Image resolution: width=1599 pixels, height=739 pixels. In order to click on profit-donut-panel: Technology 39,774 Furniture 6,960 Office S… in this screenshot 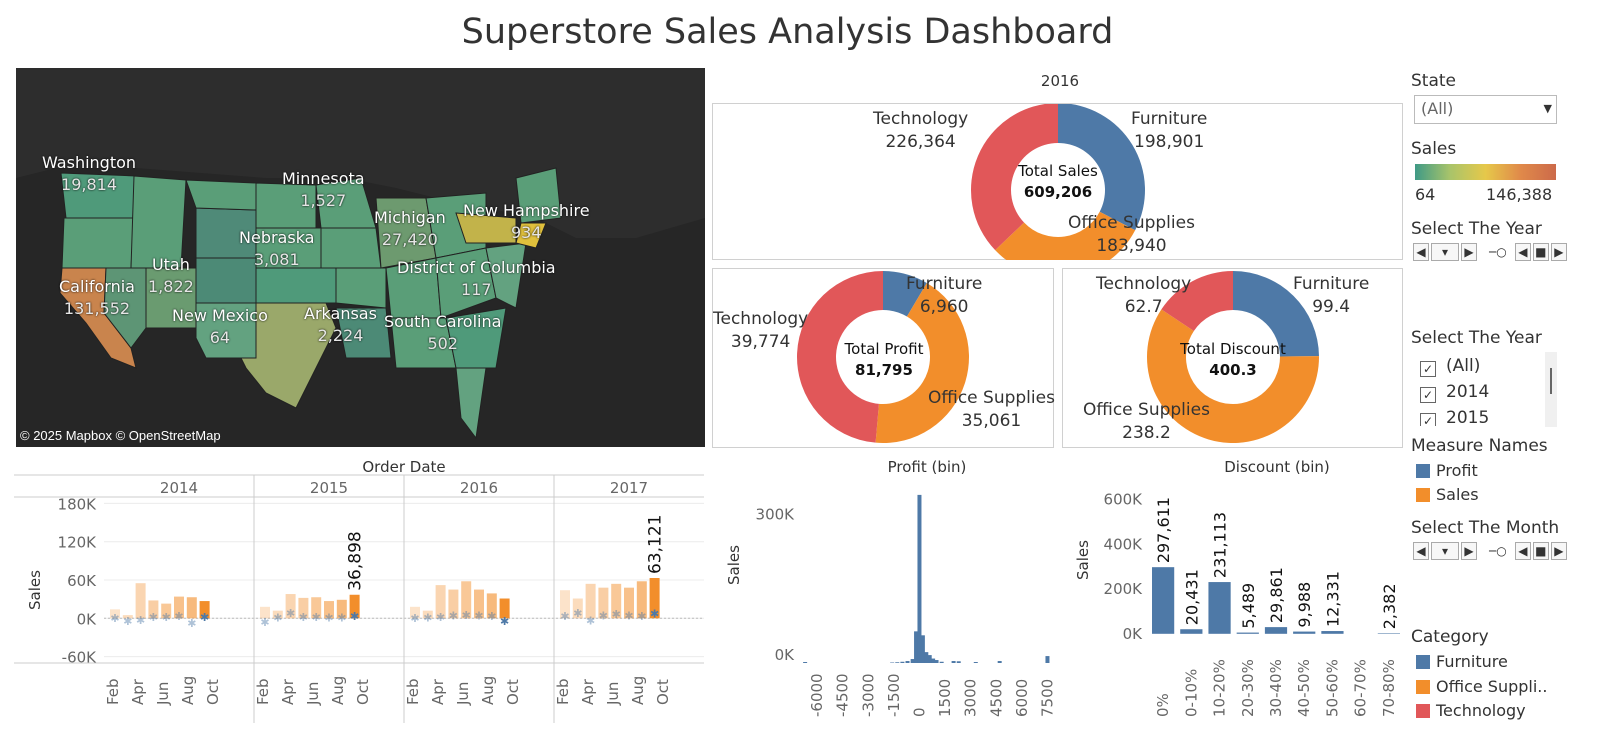, I will do `click(883, 358)`.